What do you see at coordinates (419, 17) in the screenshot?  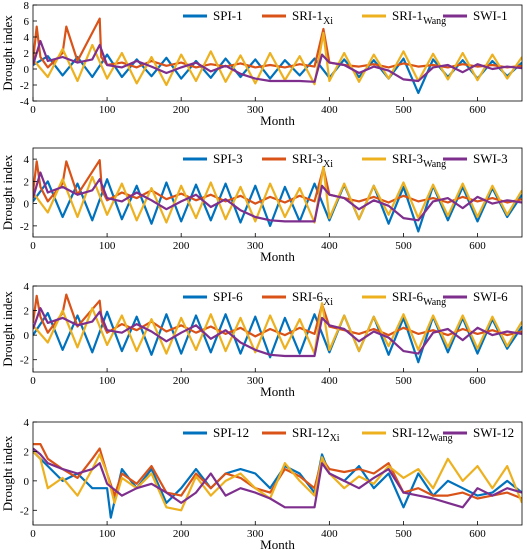 I see `legend-label: SRI-1Wang` at bounding box center [419, 17].